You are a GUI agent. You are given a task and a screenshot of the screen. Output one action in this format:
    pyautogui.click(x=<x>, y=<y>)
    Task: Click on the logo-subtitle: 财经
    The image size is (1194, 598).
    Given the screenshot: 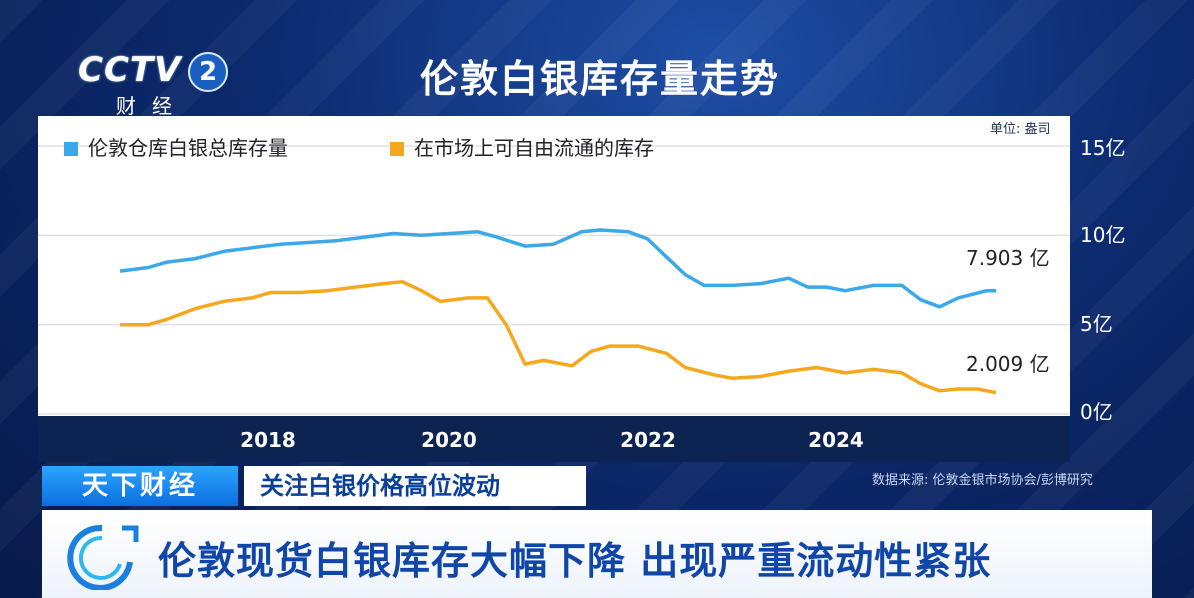 What is the action you would take?
    pyautogui.click(x=152, y=104)
    